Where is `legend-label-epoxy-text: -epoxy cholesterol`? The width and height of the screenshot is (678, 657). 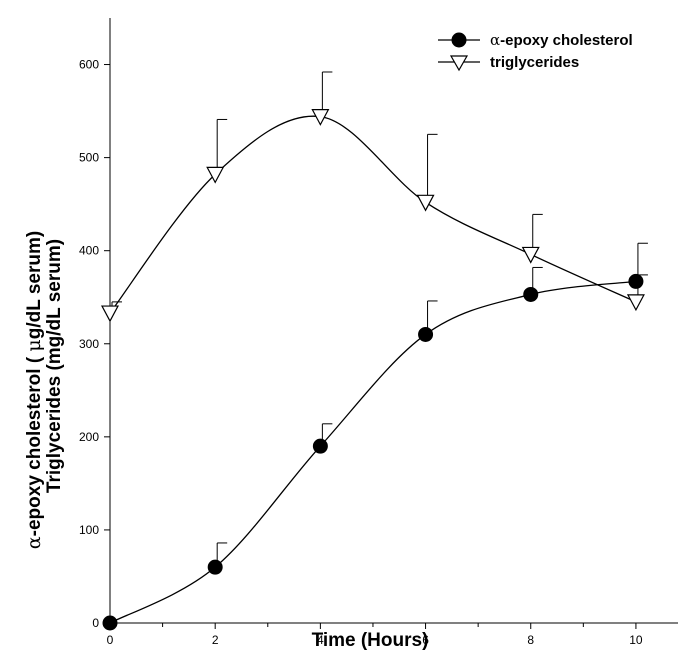 legend-label-epoxy-text: -epoxy cholesterol is located at coordinates (566, 40).